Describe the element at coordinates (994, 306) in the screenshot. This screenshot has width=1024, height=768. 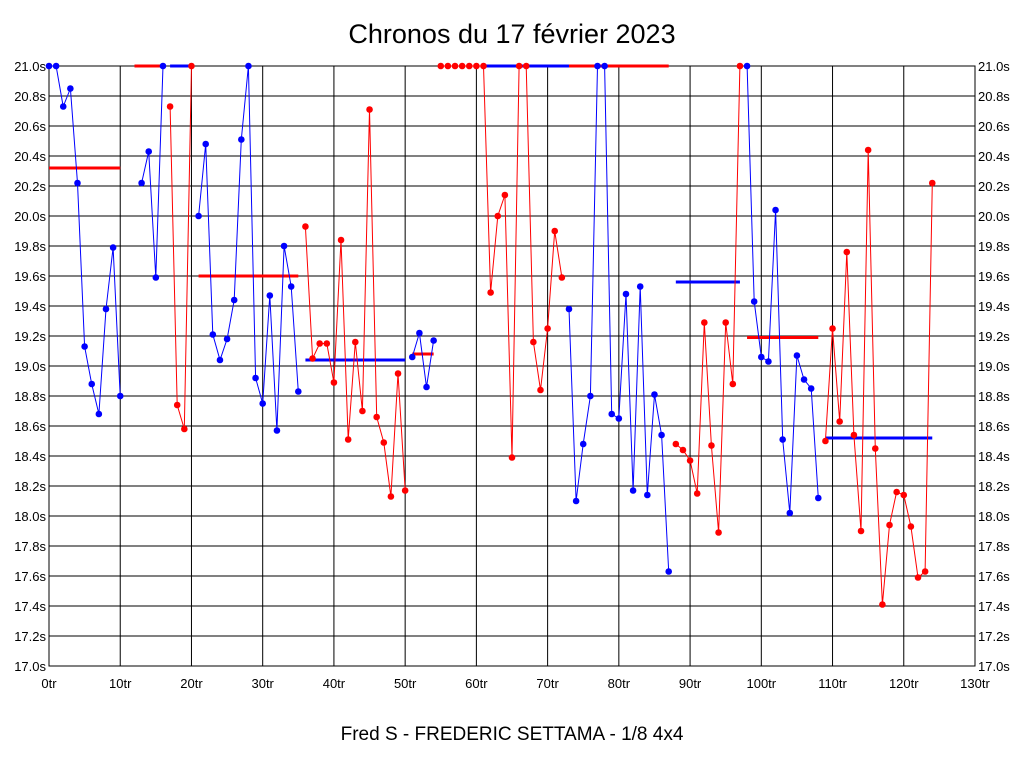
I see `y-tick-label-right: 19.4s` at that location.